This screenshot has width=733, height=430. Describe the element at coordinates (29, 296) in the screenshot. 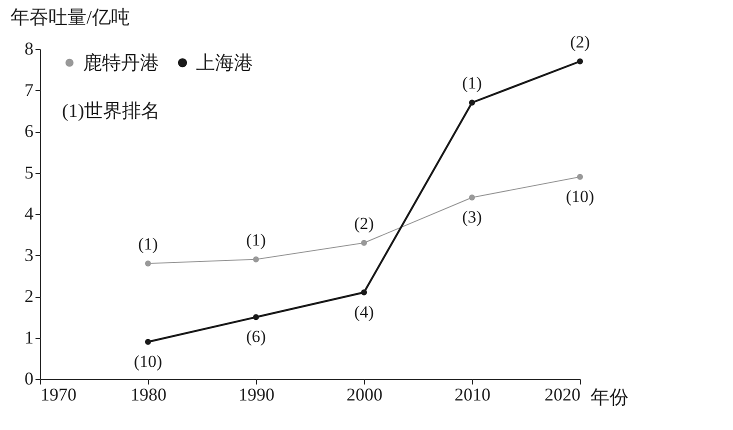

I see `y-tick-label: 2` at that location.